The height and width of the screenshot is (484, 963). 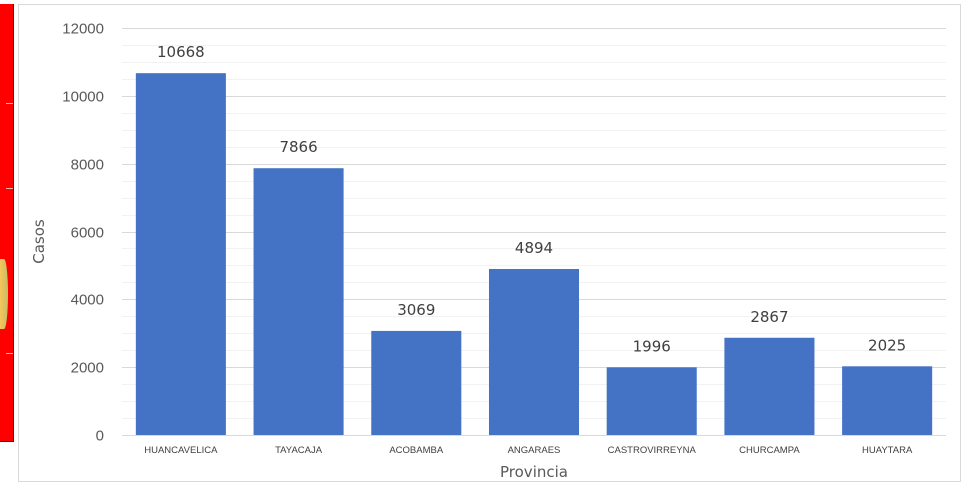 I want to click on data-label: 2867, so click(x=769, y=317).